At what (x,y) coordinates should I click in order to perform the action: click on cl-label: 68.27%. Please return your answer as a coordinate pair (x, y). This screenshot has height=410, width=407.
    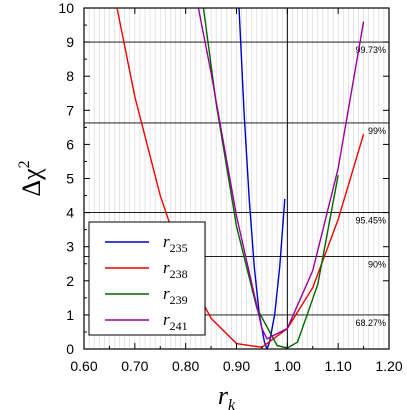
    Looking at the image, I should click on (370, 323).